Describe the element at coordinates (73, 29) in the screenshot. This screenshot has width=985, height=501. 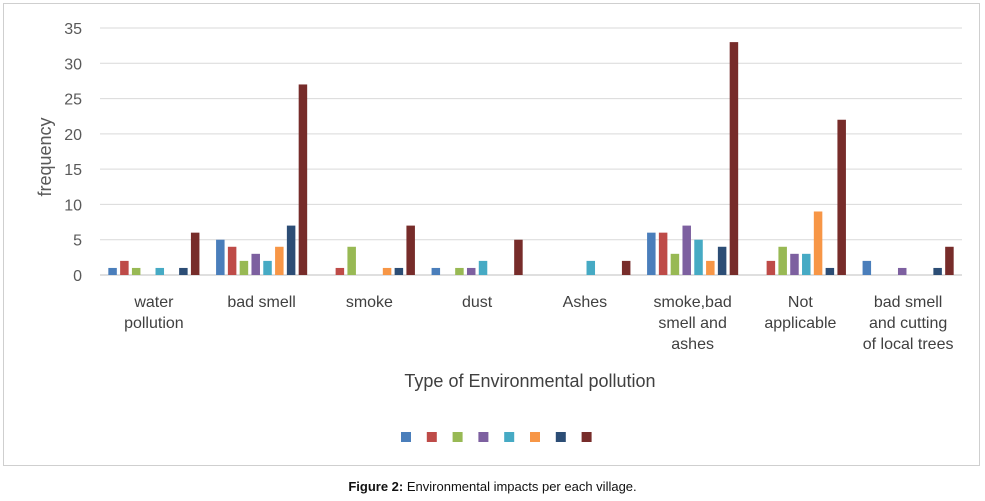
I see `y-tick-label: 35` at that location.